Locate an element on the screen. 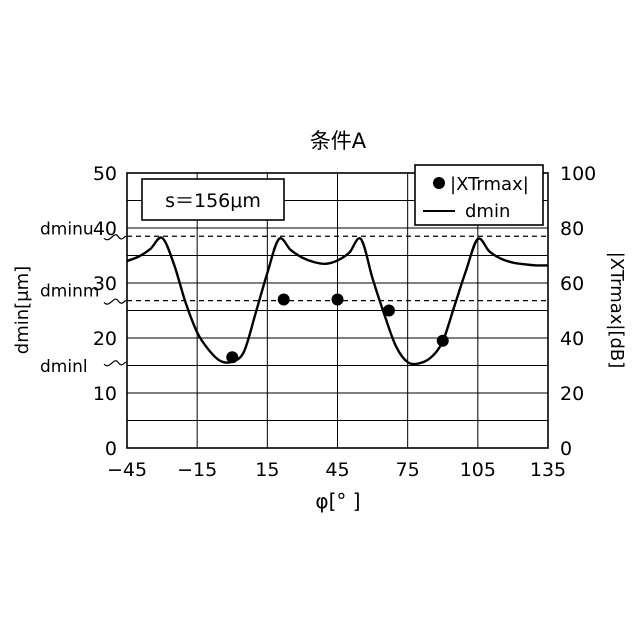 This screenshot has height=640, width=640. y-right-tick-label-1: 20 is located at coordinates (572, 394).